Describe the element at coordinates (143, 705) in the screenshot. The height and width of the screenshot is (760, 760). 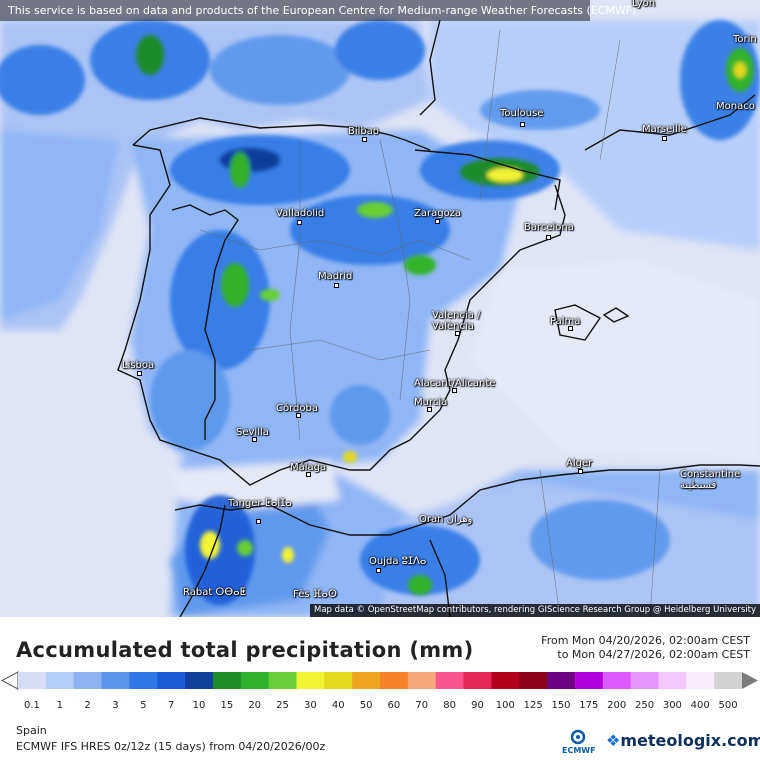
I see `scale-tick-label: 5` at that location.